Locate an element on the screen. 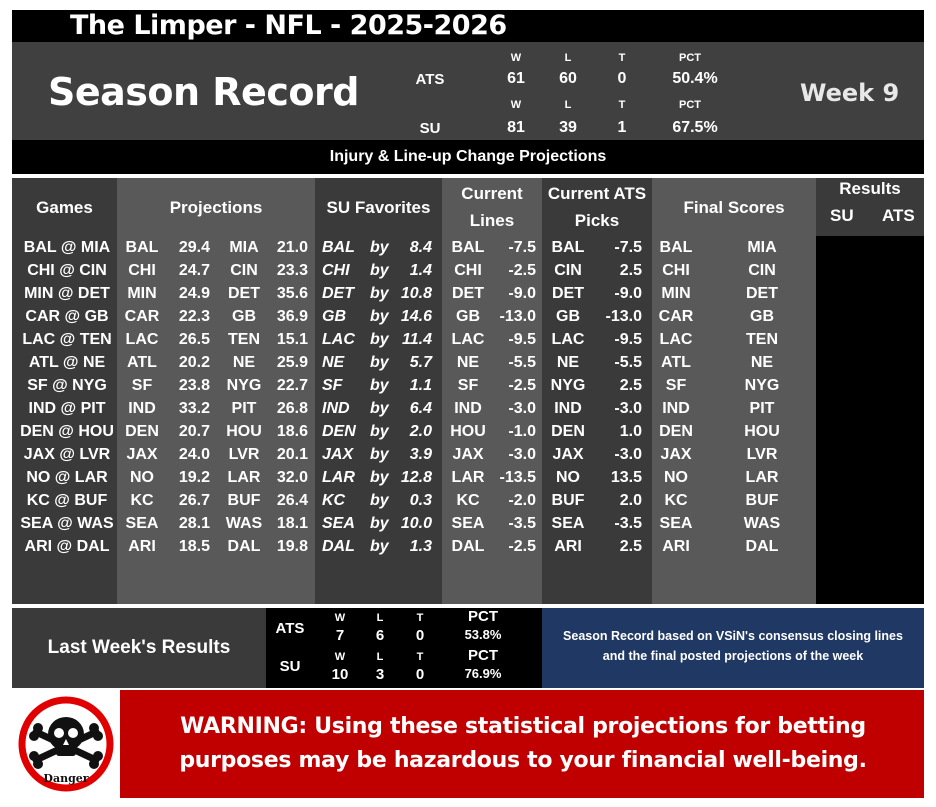 This screenshot has height=807, width=936. pick-line: 1.0 is located at coordinates (630, 431).